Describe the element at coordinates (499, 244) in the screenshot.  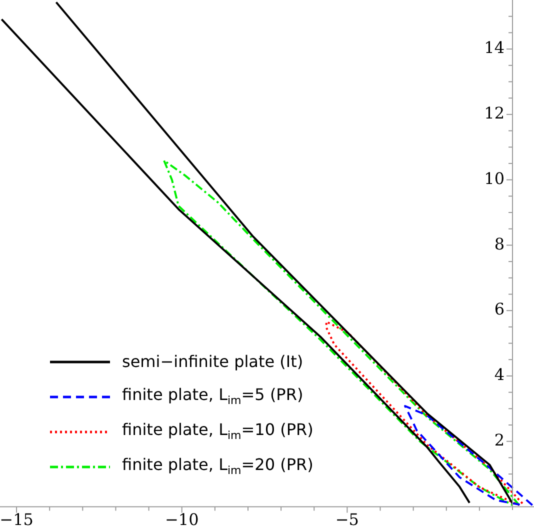
I see `y-tick-label: 8` at that location.